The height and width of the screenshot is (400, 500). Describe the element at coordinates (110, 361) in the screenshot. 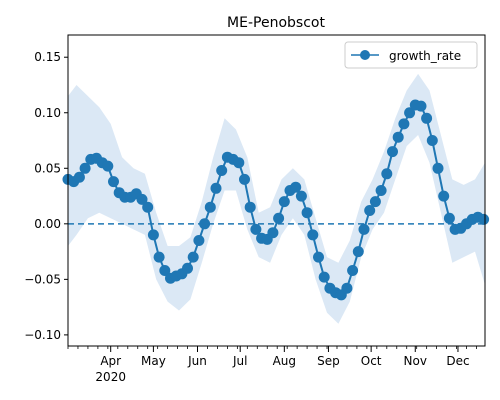

I see `x-tick-label: Apr` at that location.